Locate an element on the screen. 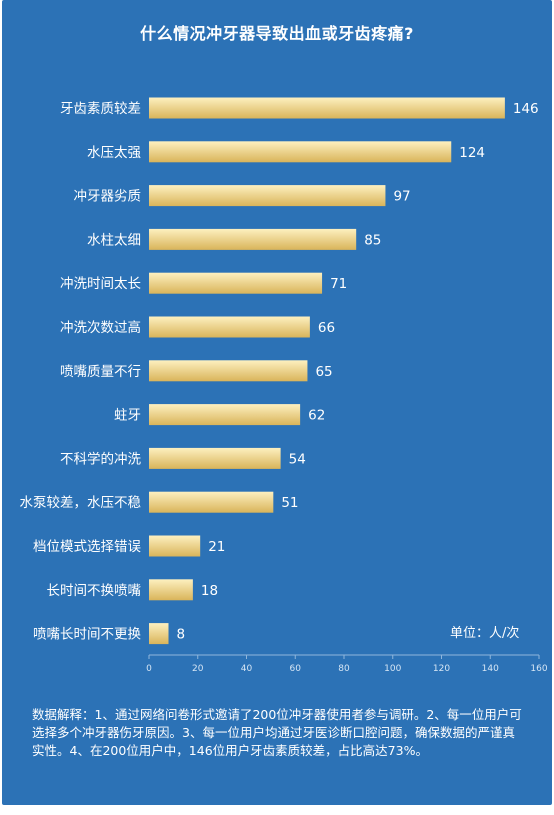 This screenshot has height=815, width=554. x-tick-label: 140 is located at coordinates (490, 669).